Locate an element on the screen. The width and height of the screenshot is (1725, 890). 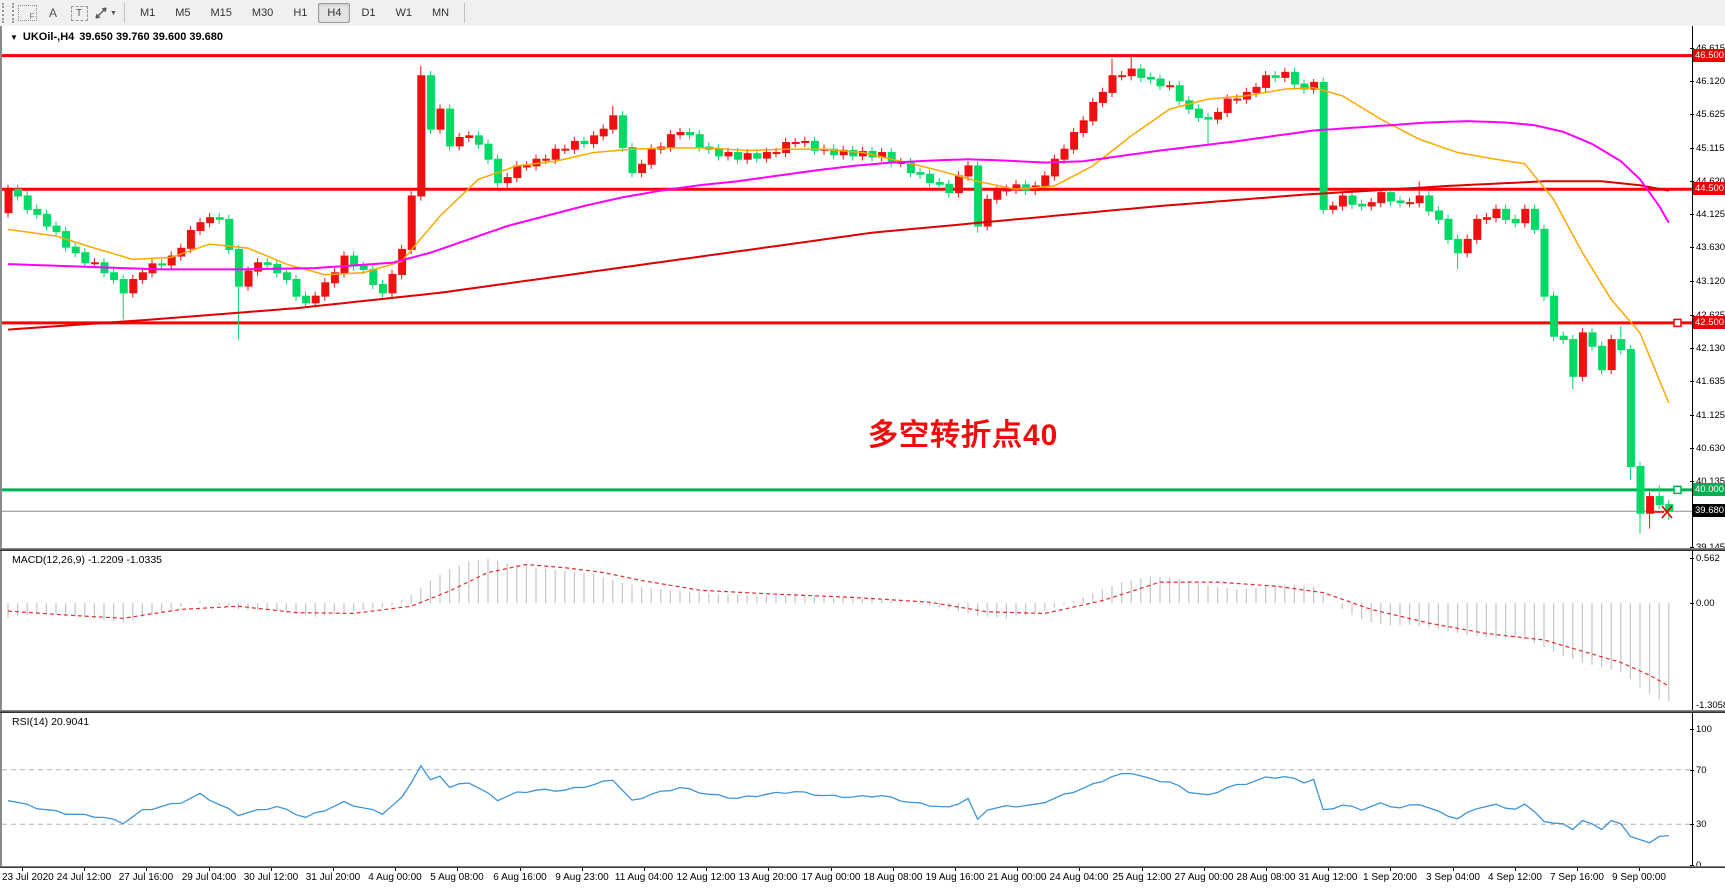
toolbar: F A T ▼ M1 M5 M15 M30 H1 H4 D1 W1 MN is located at coordinates (862, 13).